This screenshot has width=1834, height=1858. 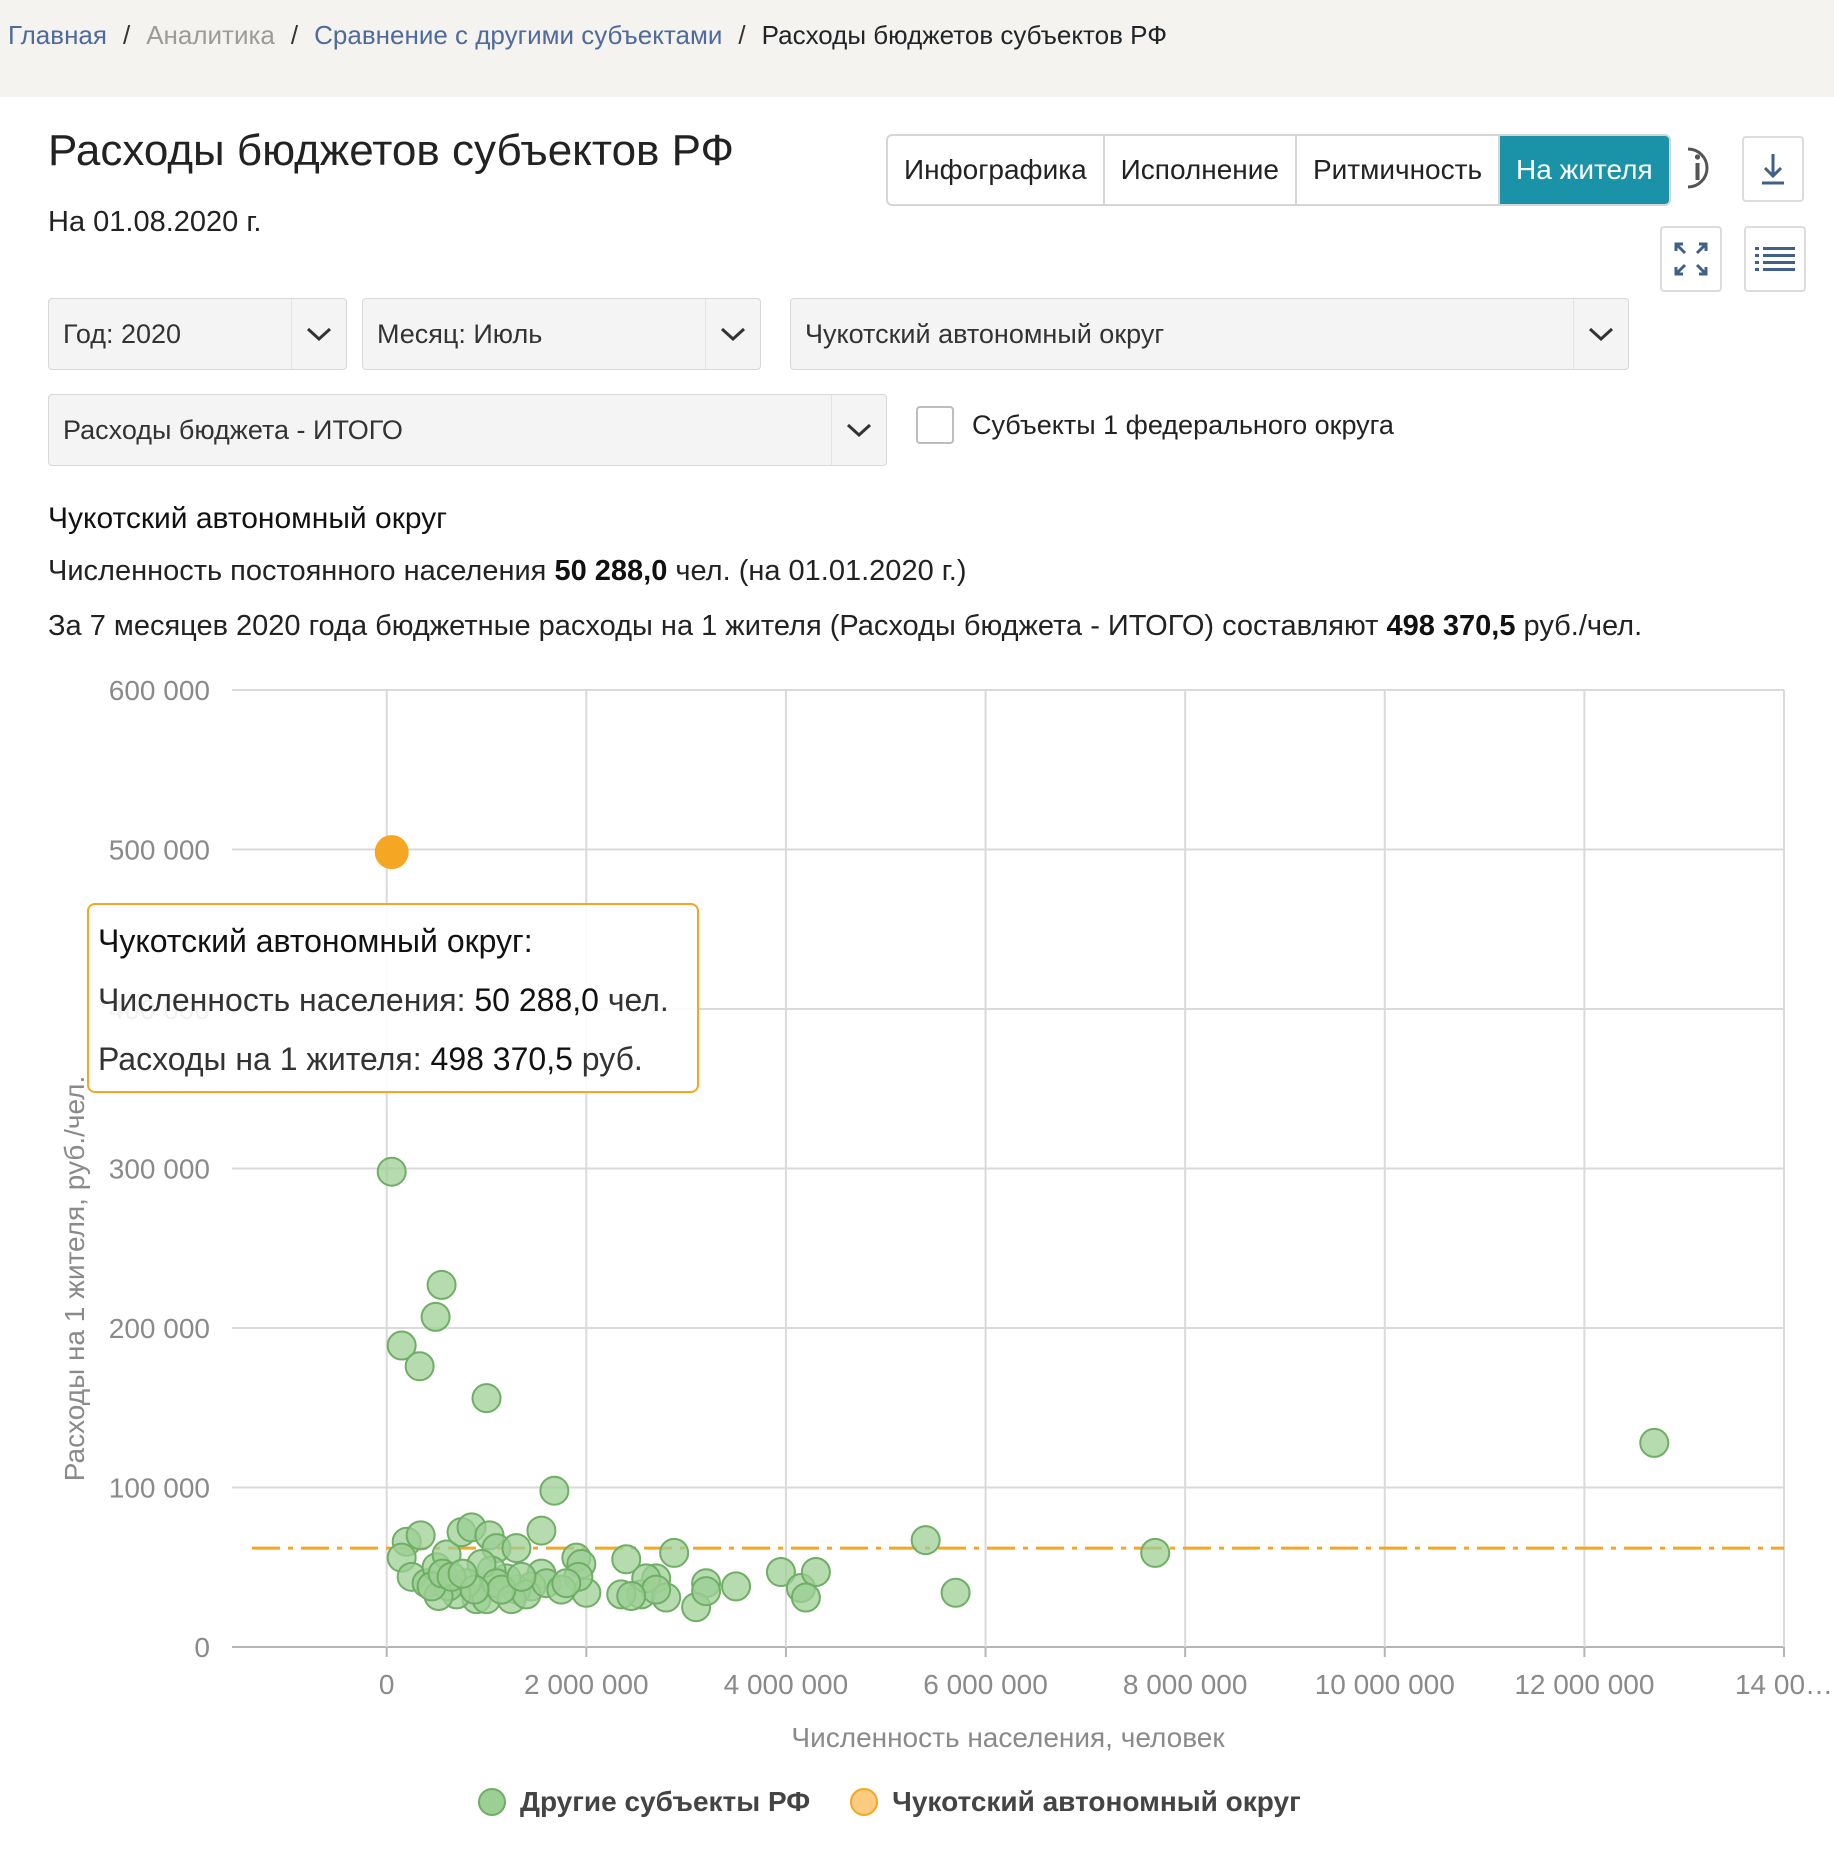 I want to click on population-value: 50 288,0, so click(x=611, y=571).